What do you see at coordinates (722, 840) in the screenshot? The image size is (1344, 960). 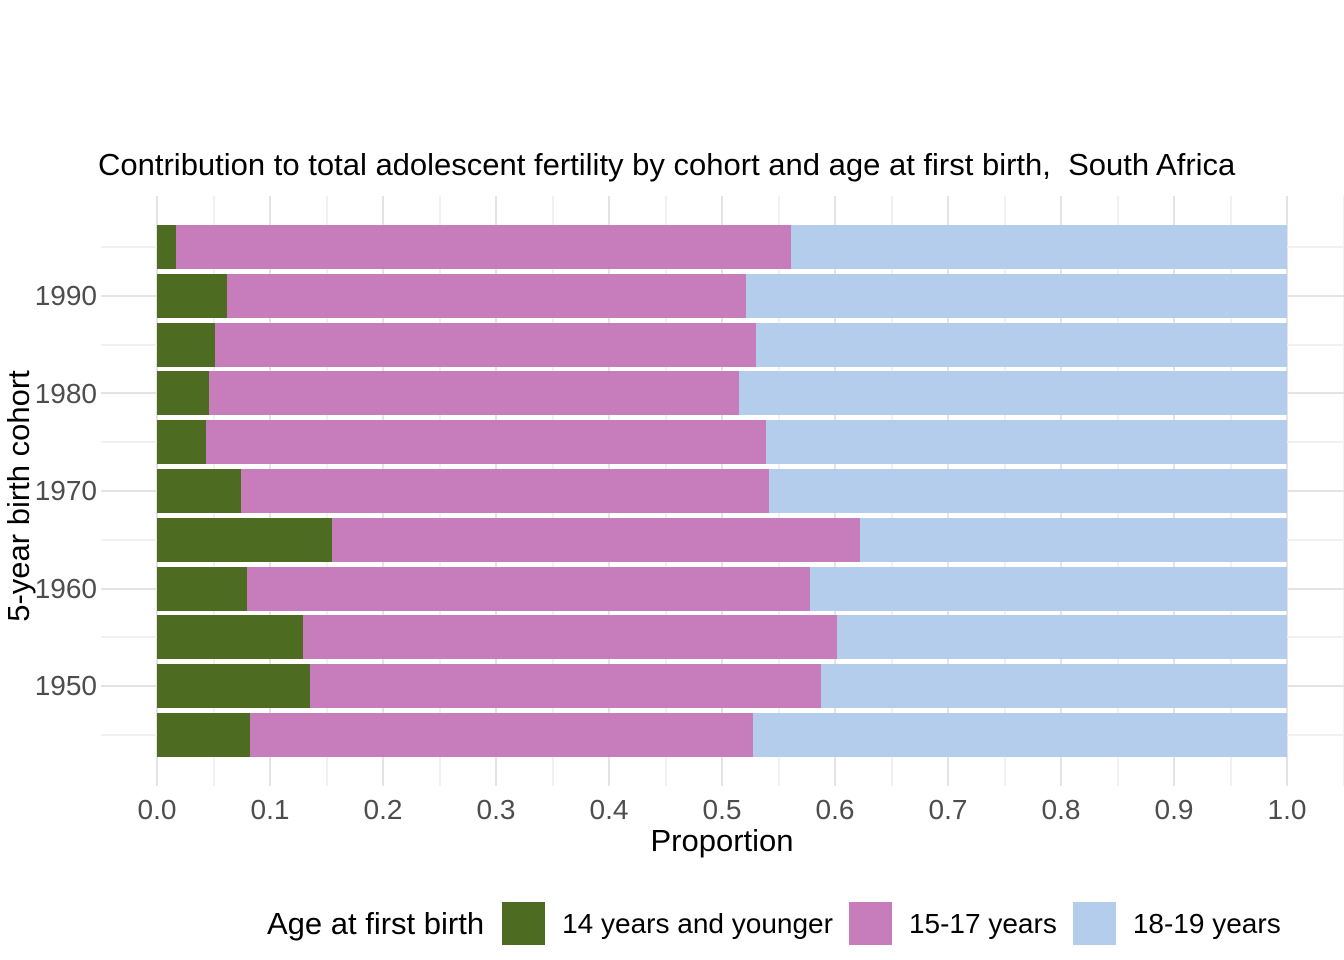 I see `x-axis-title: Proportion` at bounding box center [722, 840].